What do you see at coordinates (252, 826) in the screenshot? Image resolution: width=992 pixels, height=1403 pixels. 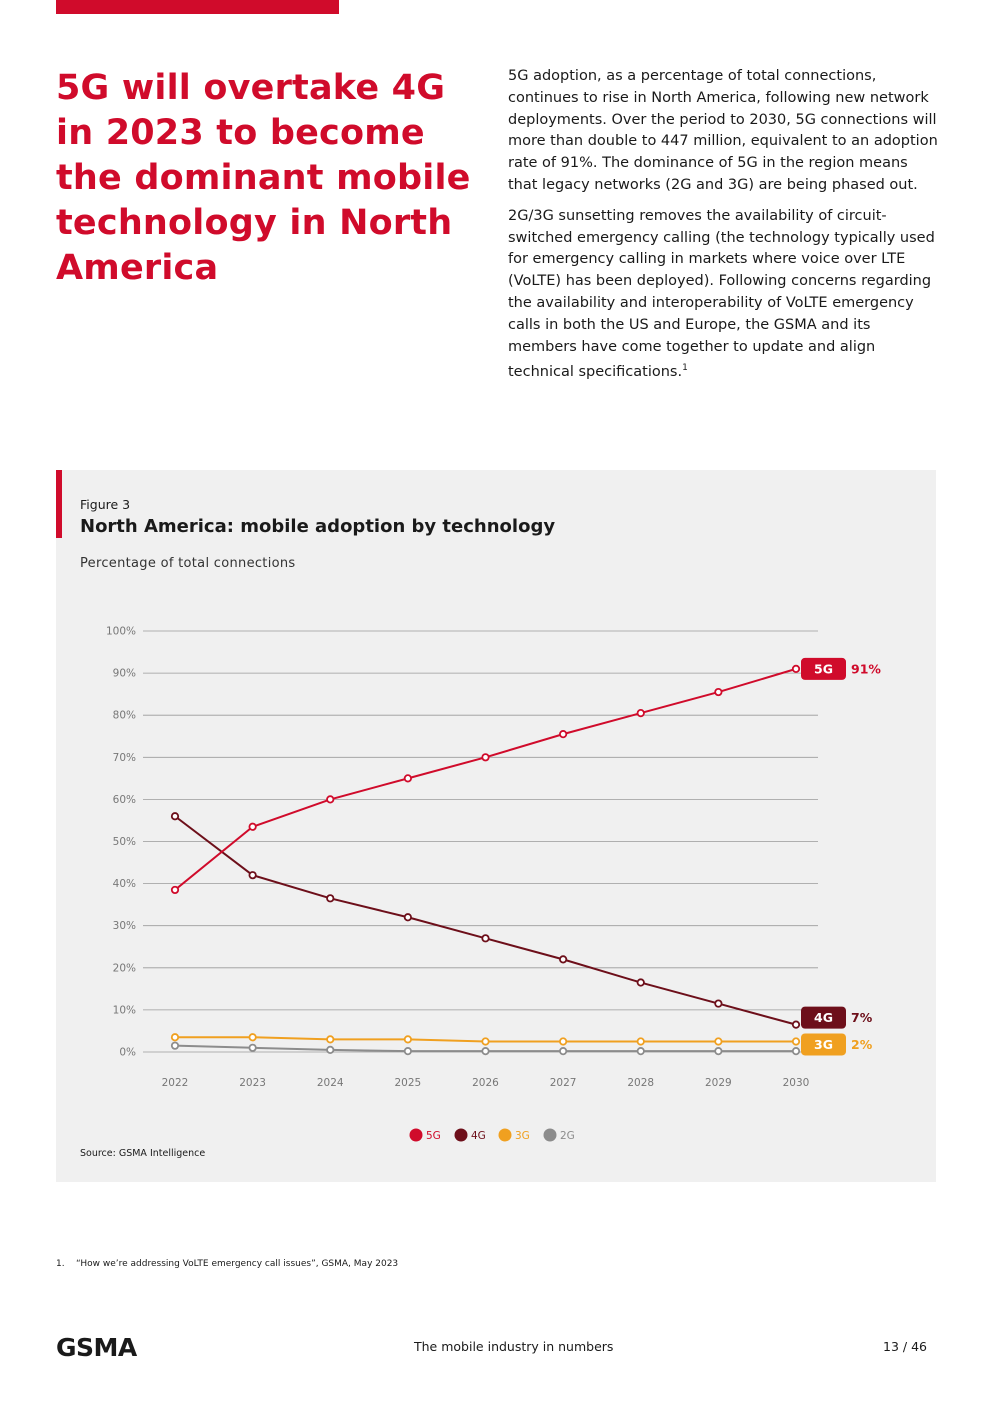 I see `data-point-5G-2023` at bounding box center [252, 826].